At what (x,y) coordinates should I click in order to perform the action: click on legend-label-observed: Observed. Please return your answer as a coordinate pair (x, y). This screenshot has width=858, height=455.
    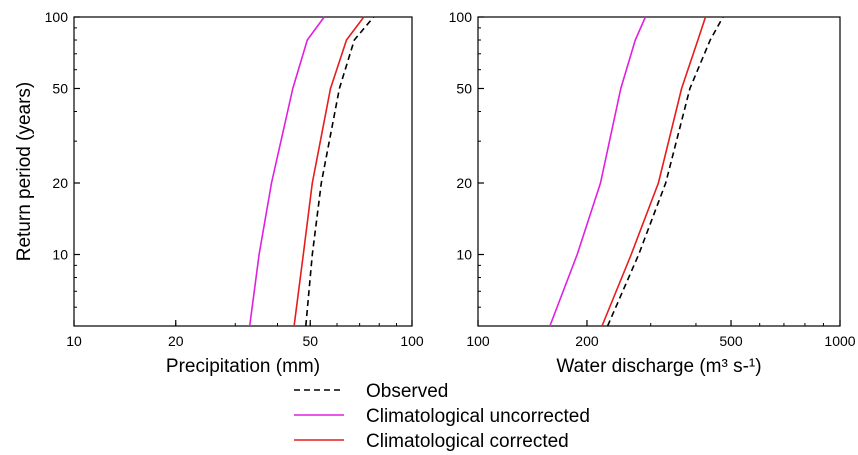
    Looking at the image, I should click on (407, 391).